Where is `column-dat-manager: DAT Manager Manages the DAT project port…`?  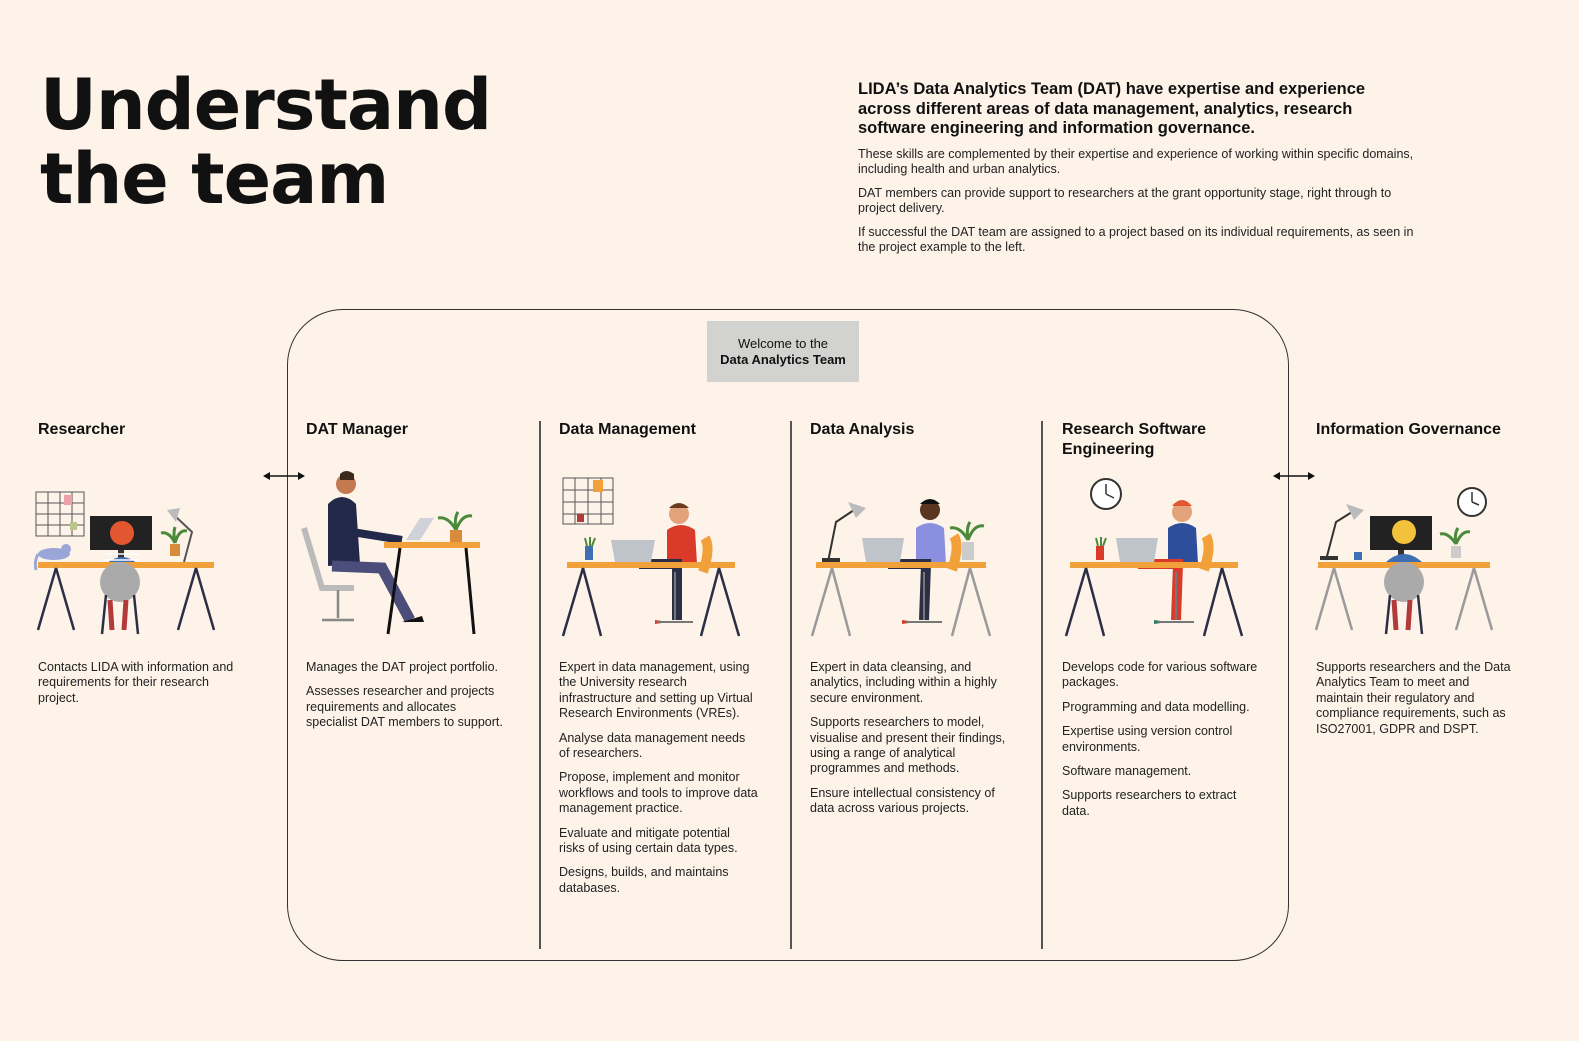 column-dat-manager: DAT Manager Manages the DAT project port… is located at coordinates (403, 574).